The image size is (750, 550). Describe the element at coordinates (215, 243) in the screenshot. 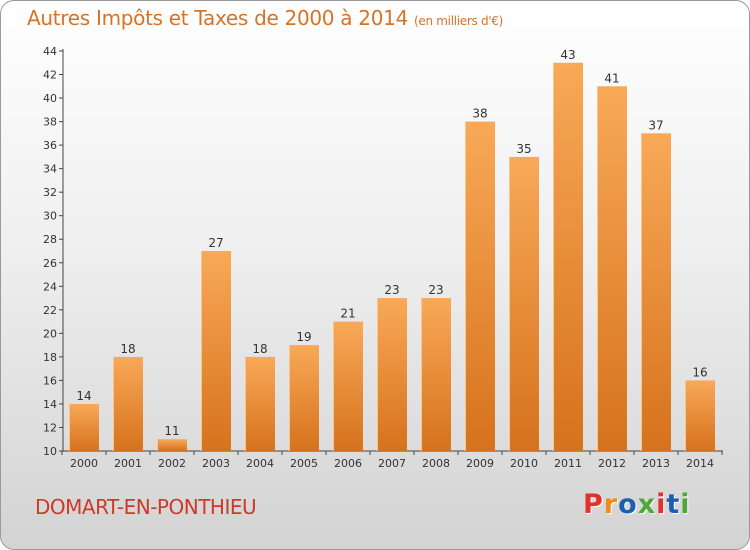

I see `bar-value-label: 27` at that location.